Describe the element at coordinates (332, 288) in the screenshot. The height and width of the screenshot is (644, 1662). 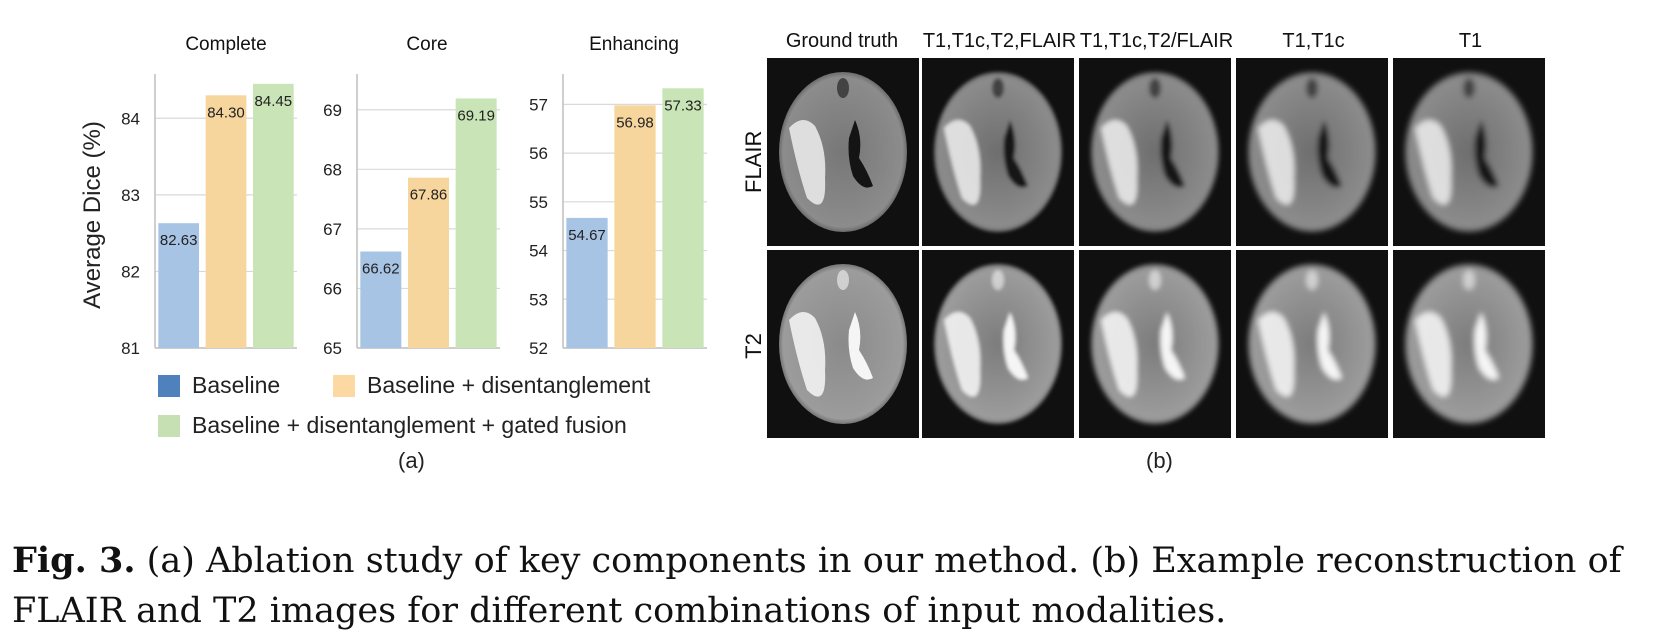
I see `core-ytick-label: 66` at that location.